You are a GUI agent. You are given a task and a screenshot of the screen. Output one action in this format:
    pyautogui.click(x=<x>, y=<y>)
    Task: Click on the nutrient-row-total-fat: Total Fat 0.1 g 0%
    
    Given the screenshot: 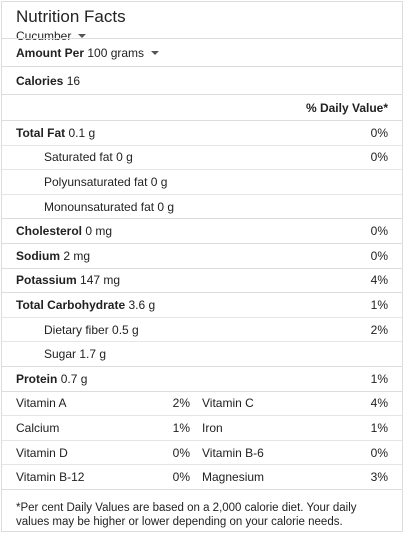 What is the action you would take?
    pyautogui.click(x=202, y=132)
    